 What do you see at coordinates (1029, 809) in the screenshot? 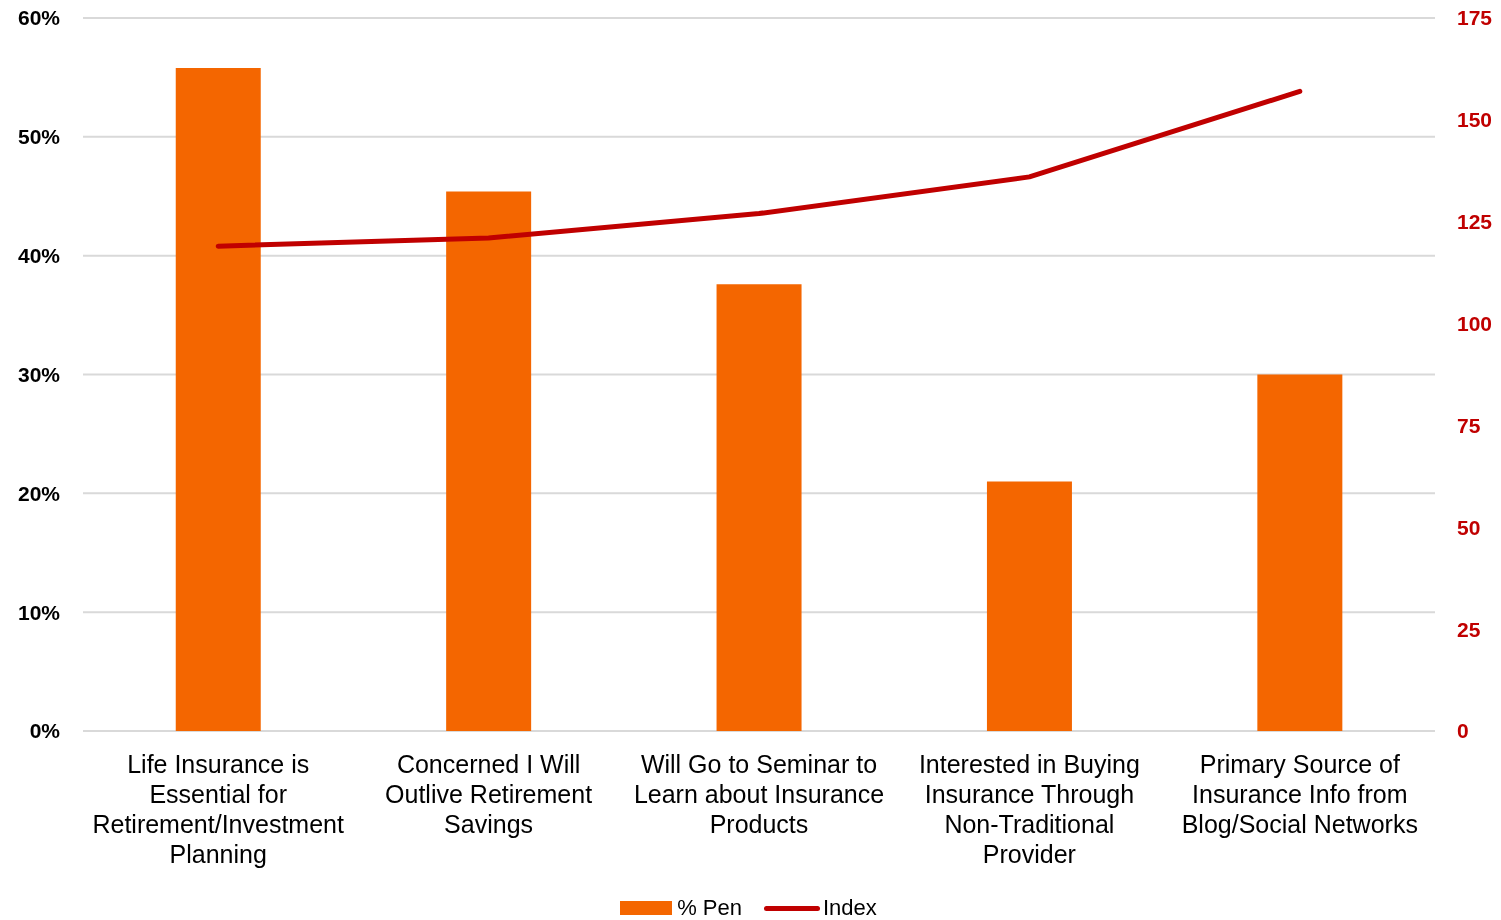
I see `x-tick-label: Interested in Buying Insurance Through Non-Traditional Provider` at bounding box center [1029, 809].